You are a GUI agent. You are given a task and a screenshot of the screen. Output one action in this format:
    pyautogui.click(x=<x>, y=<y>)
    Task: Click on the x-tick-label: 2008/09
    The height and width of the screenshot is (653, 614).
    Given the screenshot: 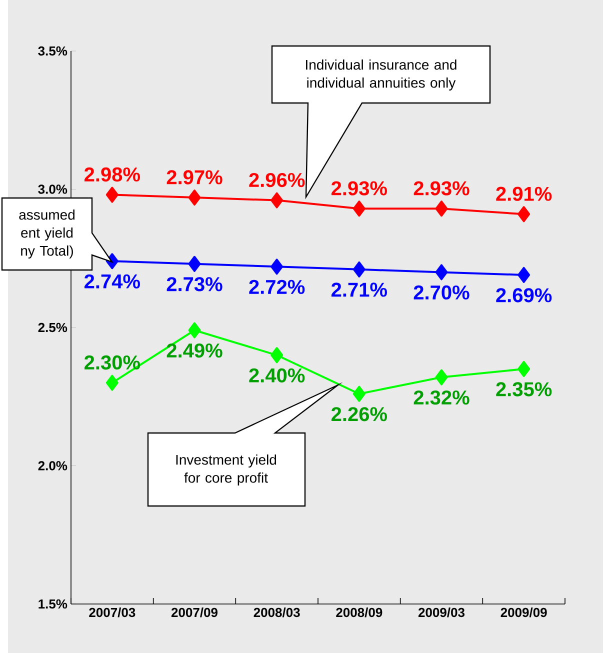 What is the action you would take?
    pyautogui.click(x=359, y=613)
    